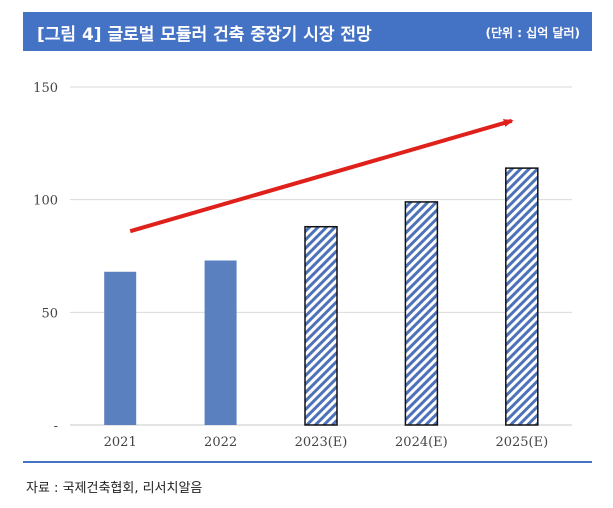 Image resolution: width=613 pixels, height=508 pixels. I want to click on x-tick-label: 2024(E), so click(421, 442).